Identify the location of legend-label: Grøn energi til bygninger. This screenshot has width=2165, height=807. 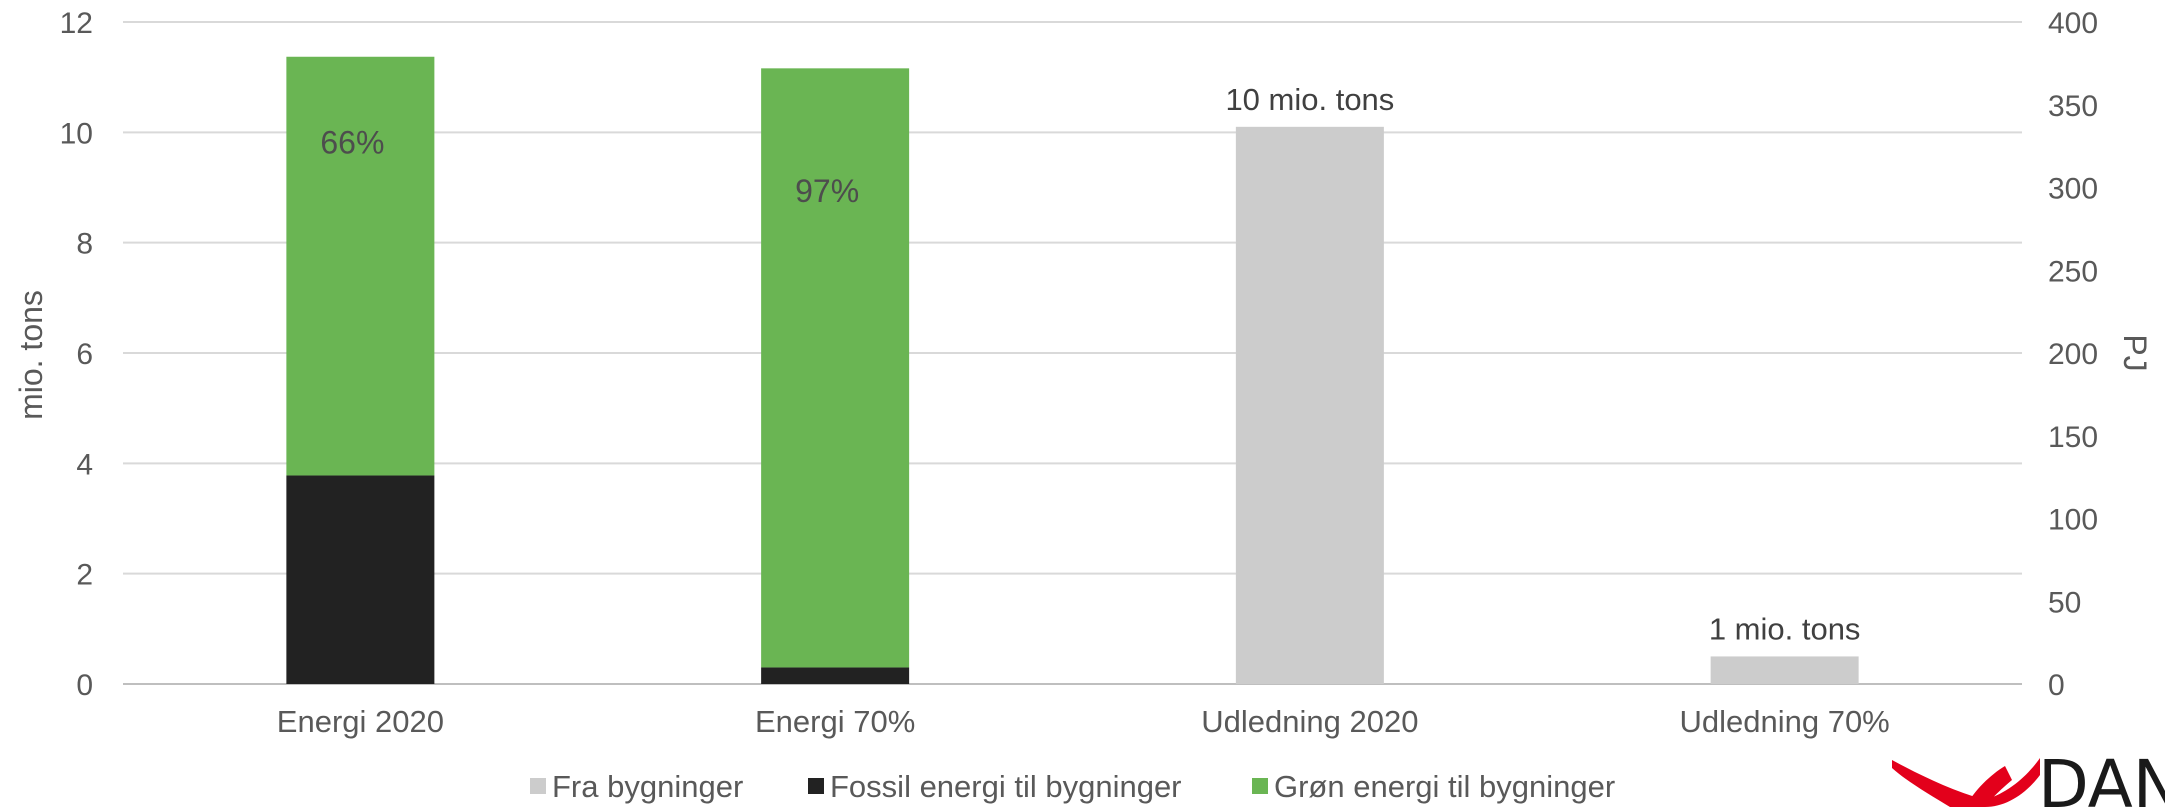
(1444, 786).